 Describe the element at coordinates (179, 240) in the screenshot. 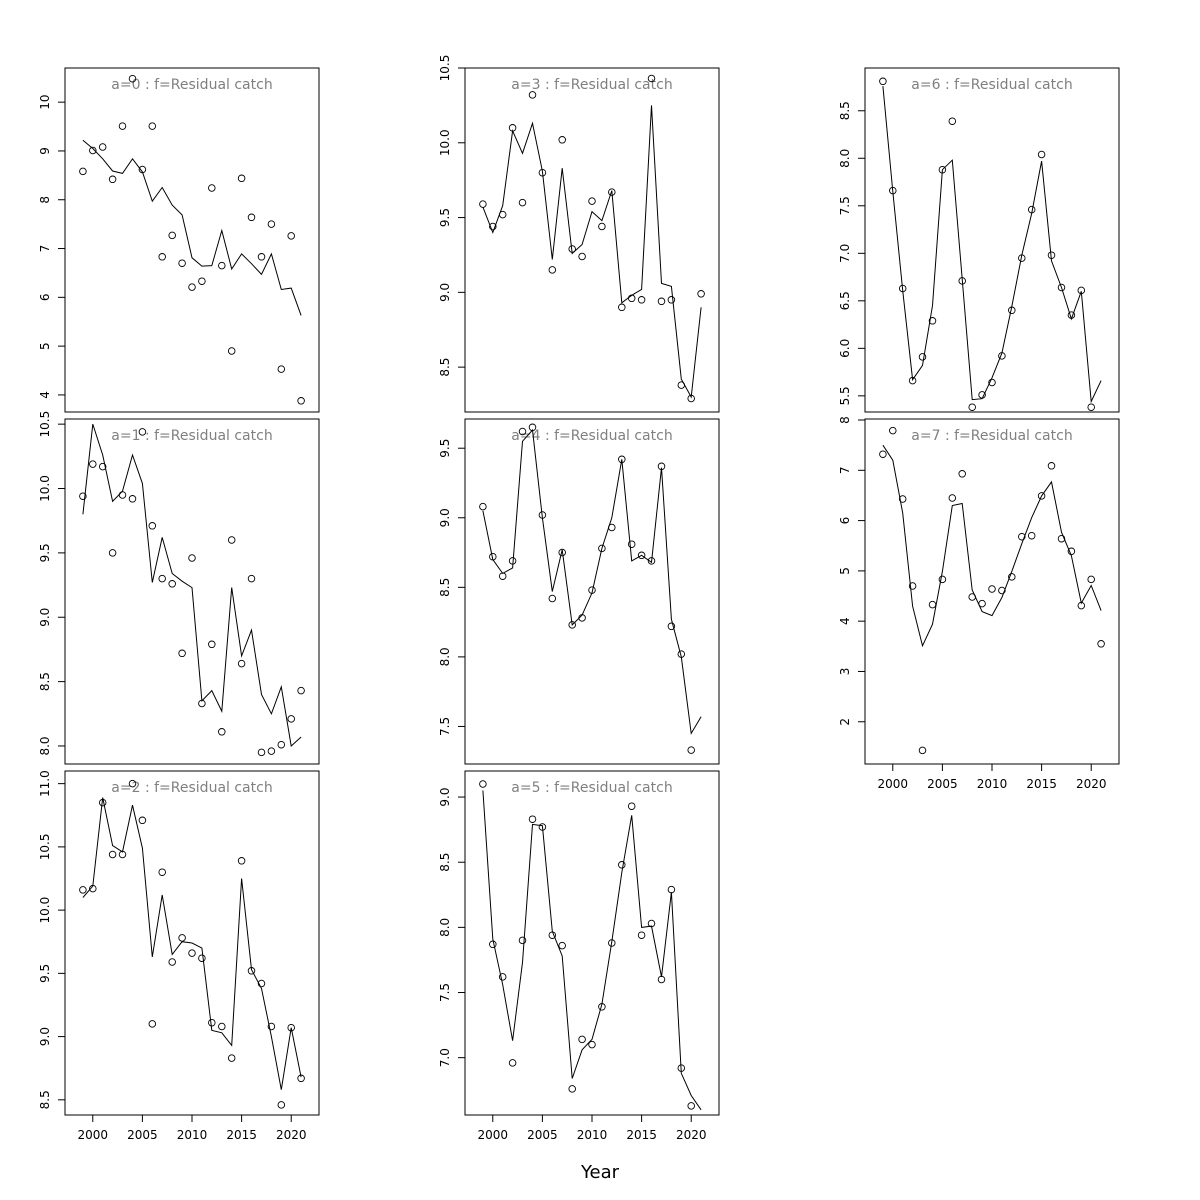

I see `panel-a-0: 4 5 6 7 8 9 10 a=0 : f=Residual catch` at that location.